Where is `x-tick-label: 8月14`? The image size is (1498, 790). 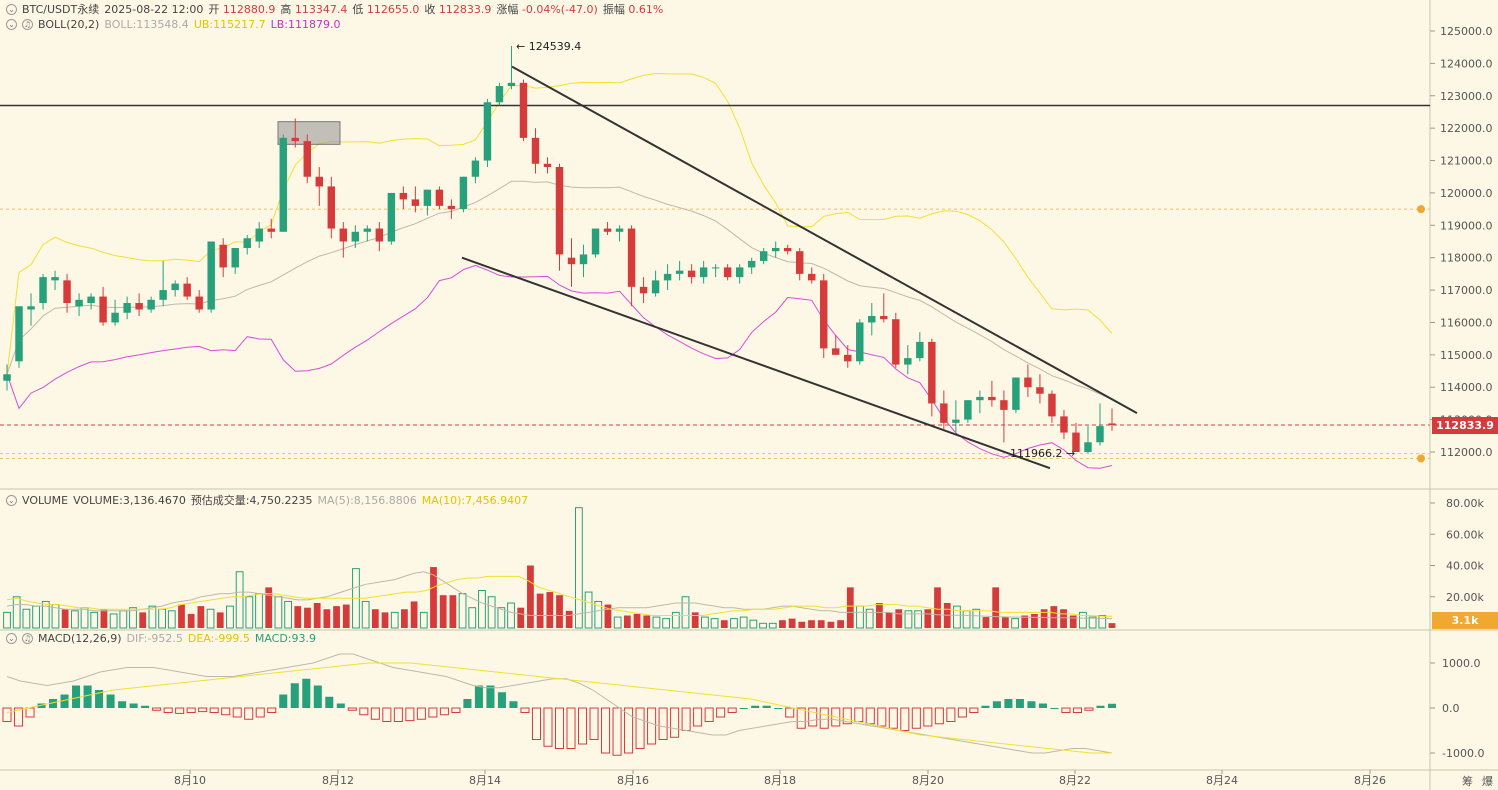 x-tick-label: 8月14 is located at coordinates (485, 780).